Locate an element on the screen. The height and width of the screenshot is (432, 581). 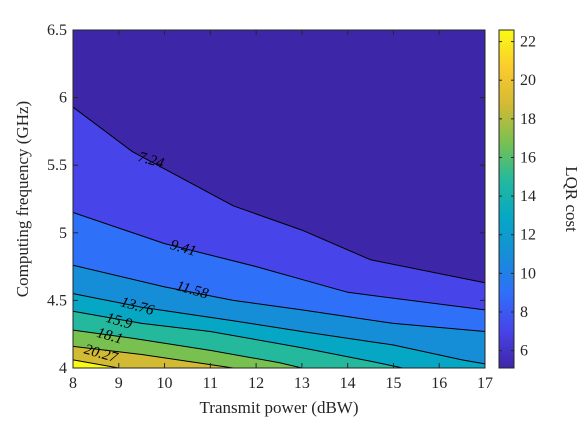
x-tick-label: 11 is located at coordinates (210, 383).